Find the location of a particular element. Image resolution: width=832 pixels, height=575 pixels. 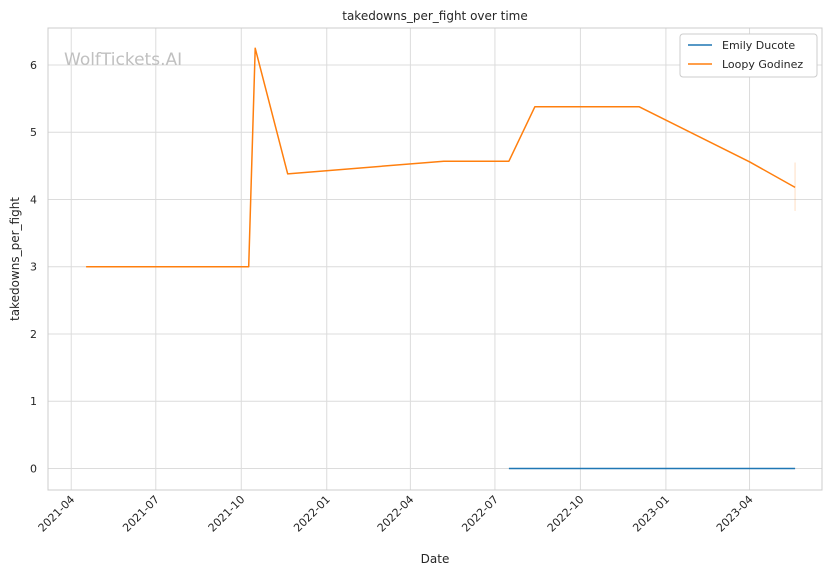

legend: Emily Ducote Loopy Godinez is located at coordinates (748, 55).